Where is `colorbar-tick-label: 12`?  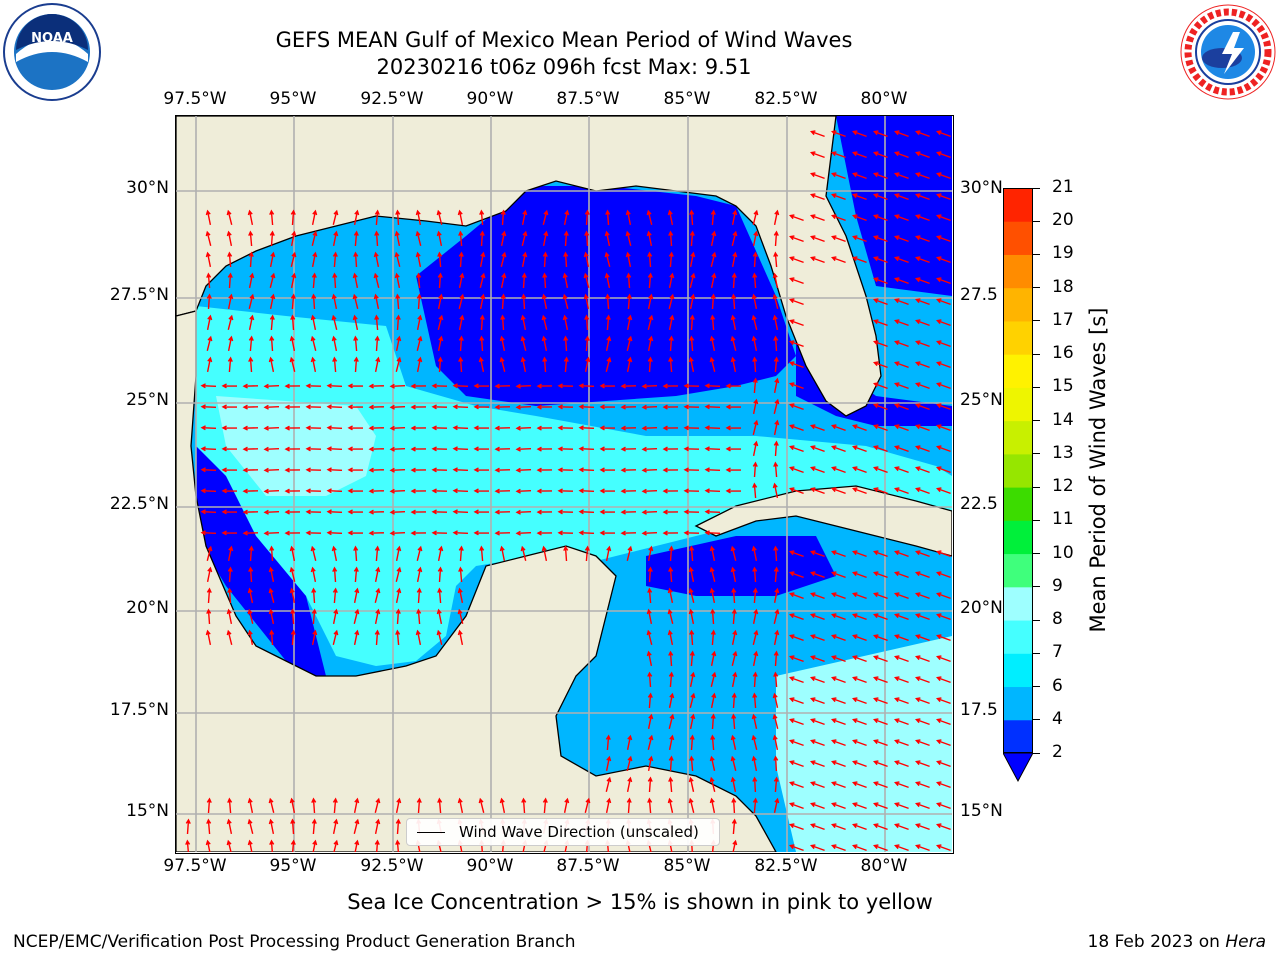 colorbar-tick-label: 12 is located at coordinates (1063, 486).